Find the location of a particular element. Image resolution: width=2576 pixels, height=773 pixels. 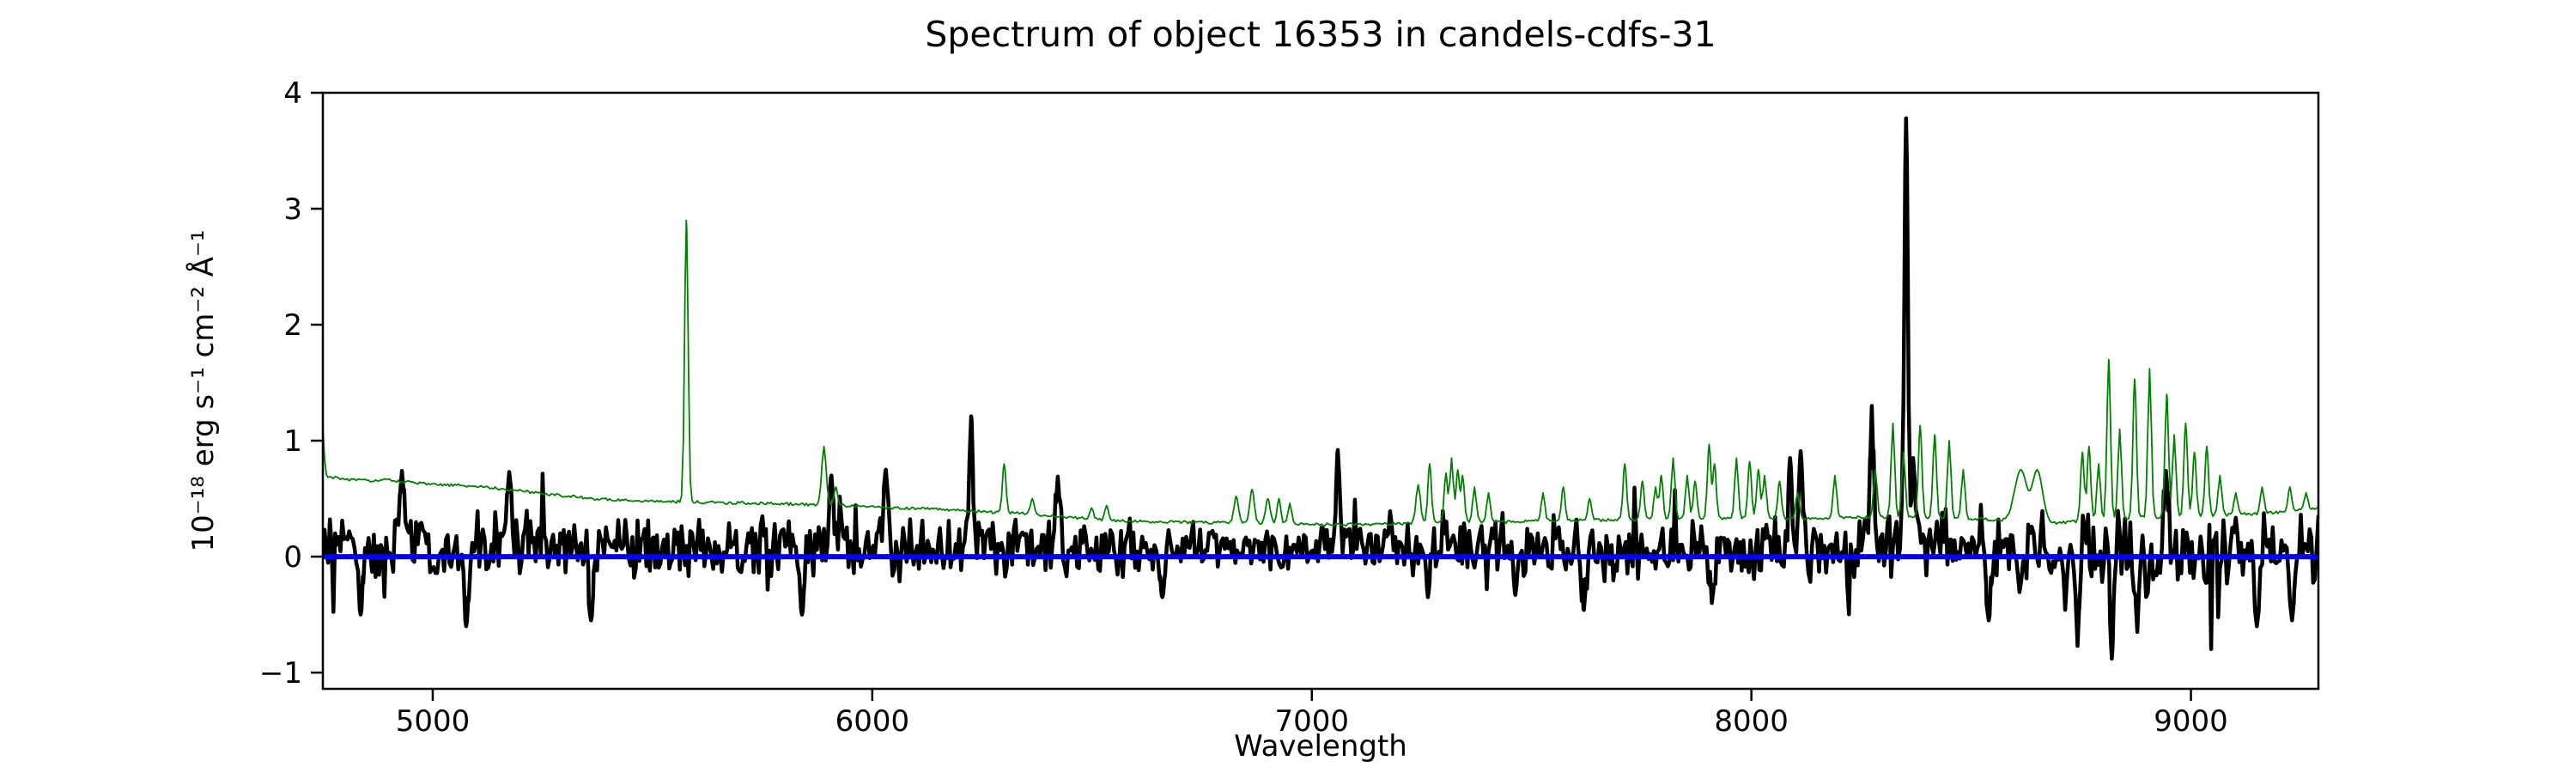

y-tick-label: 1 is located at coordinates (292, 442).